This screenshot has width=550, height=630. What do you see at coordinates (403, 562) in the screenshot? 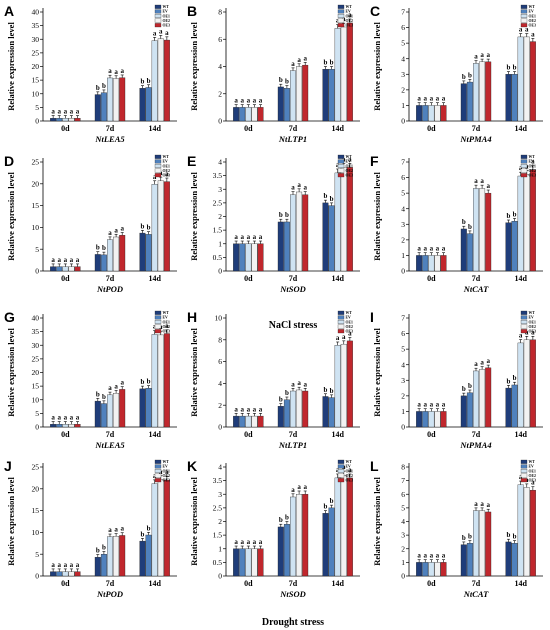
I see `y-tick-label: 1` at bounding box center [403, 562].